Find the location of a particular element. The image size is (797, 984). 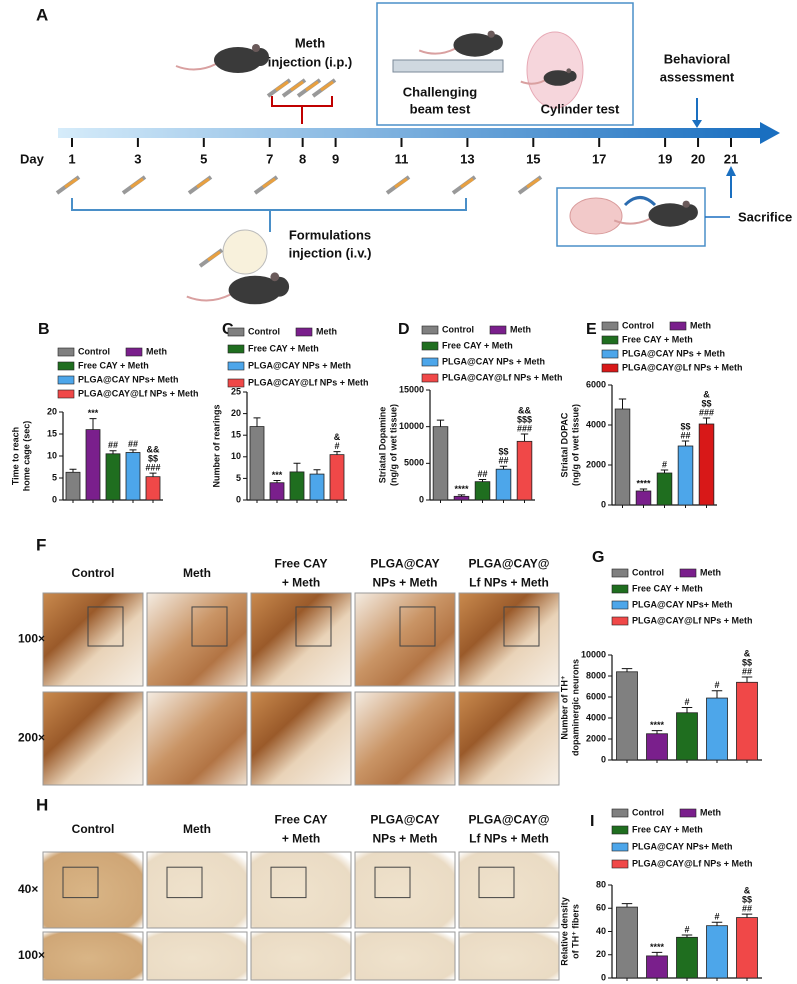

mouse-body is located at coordinates (475, 45).